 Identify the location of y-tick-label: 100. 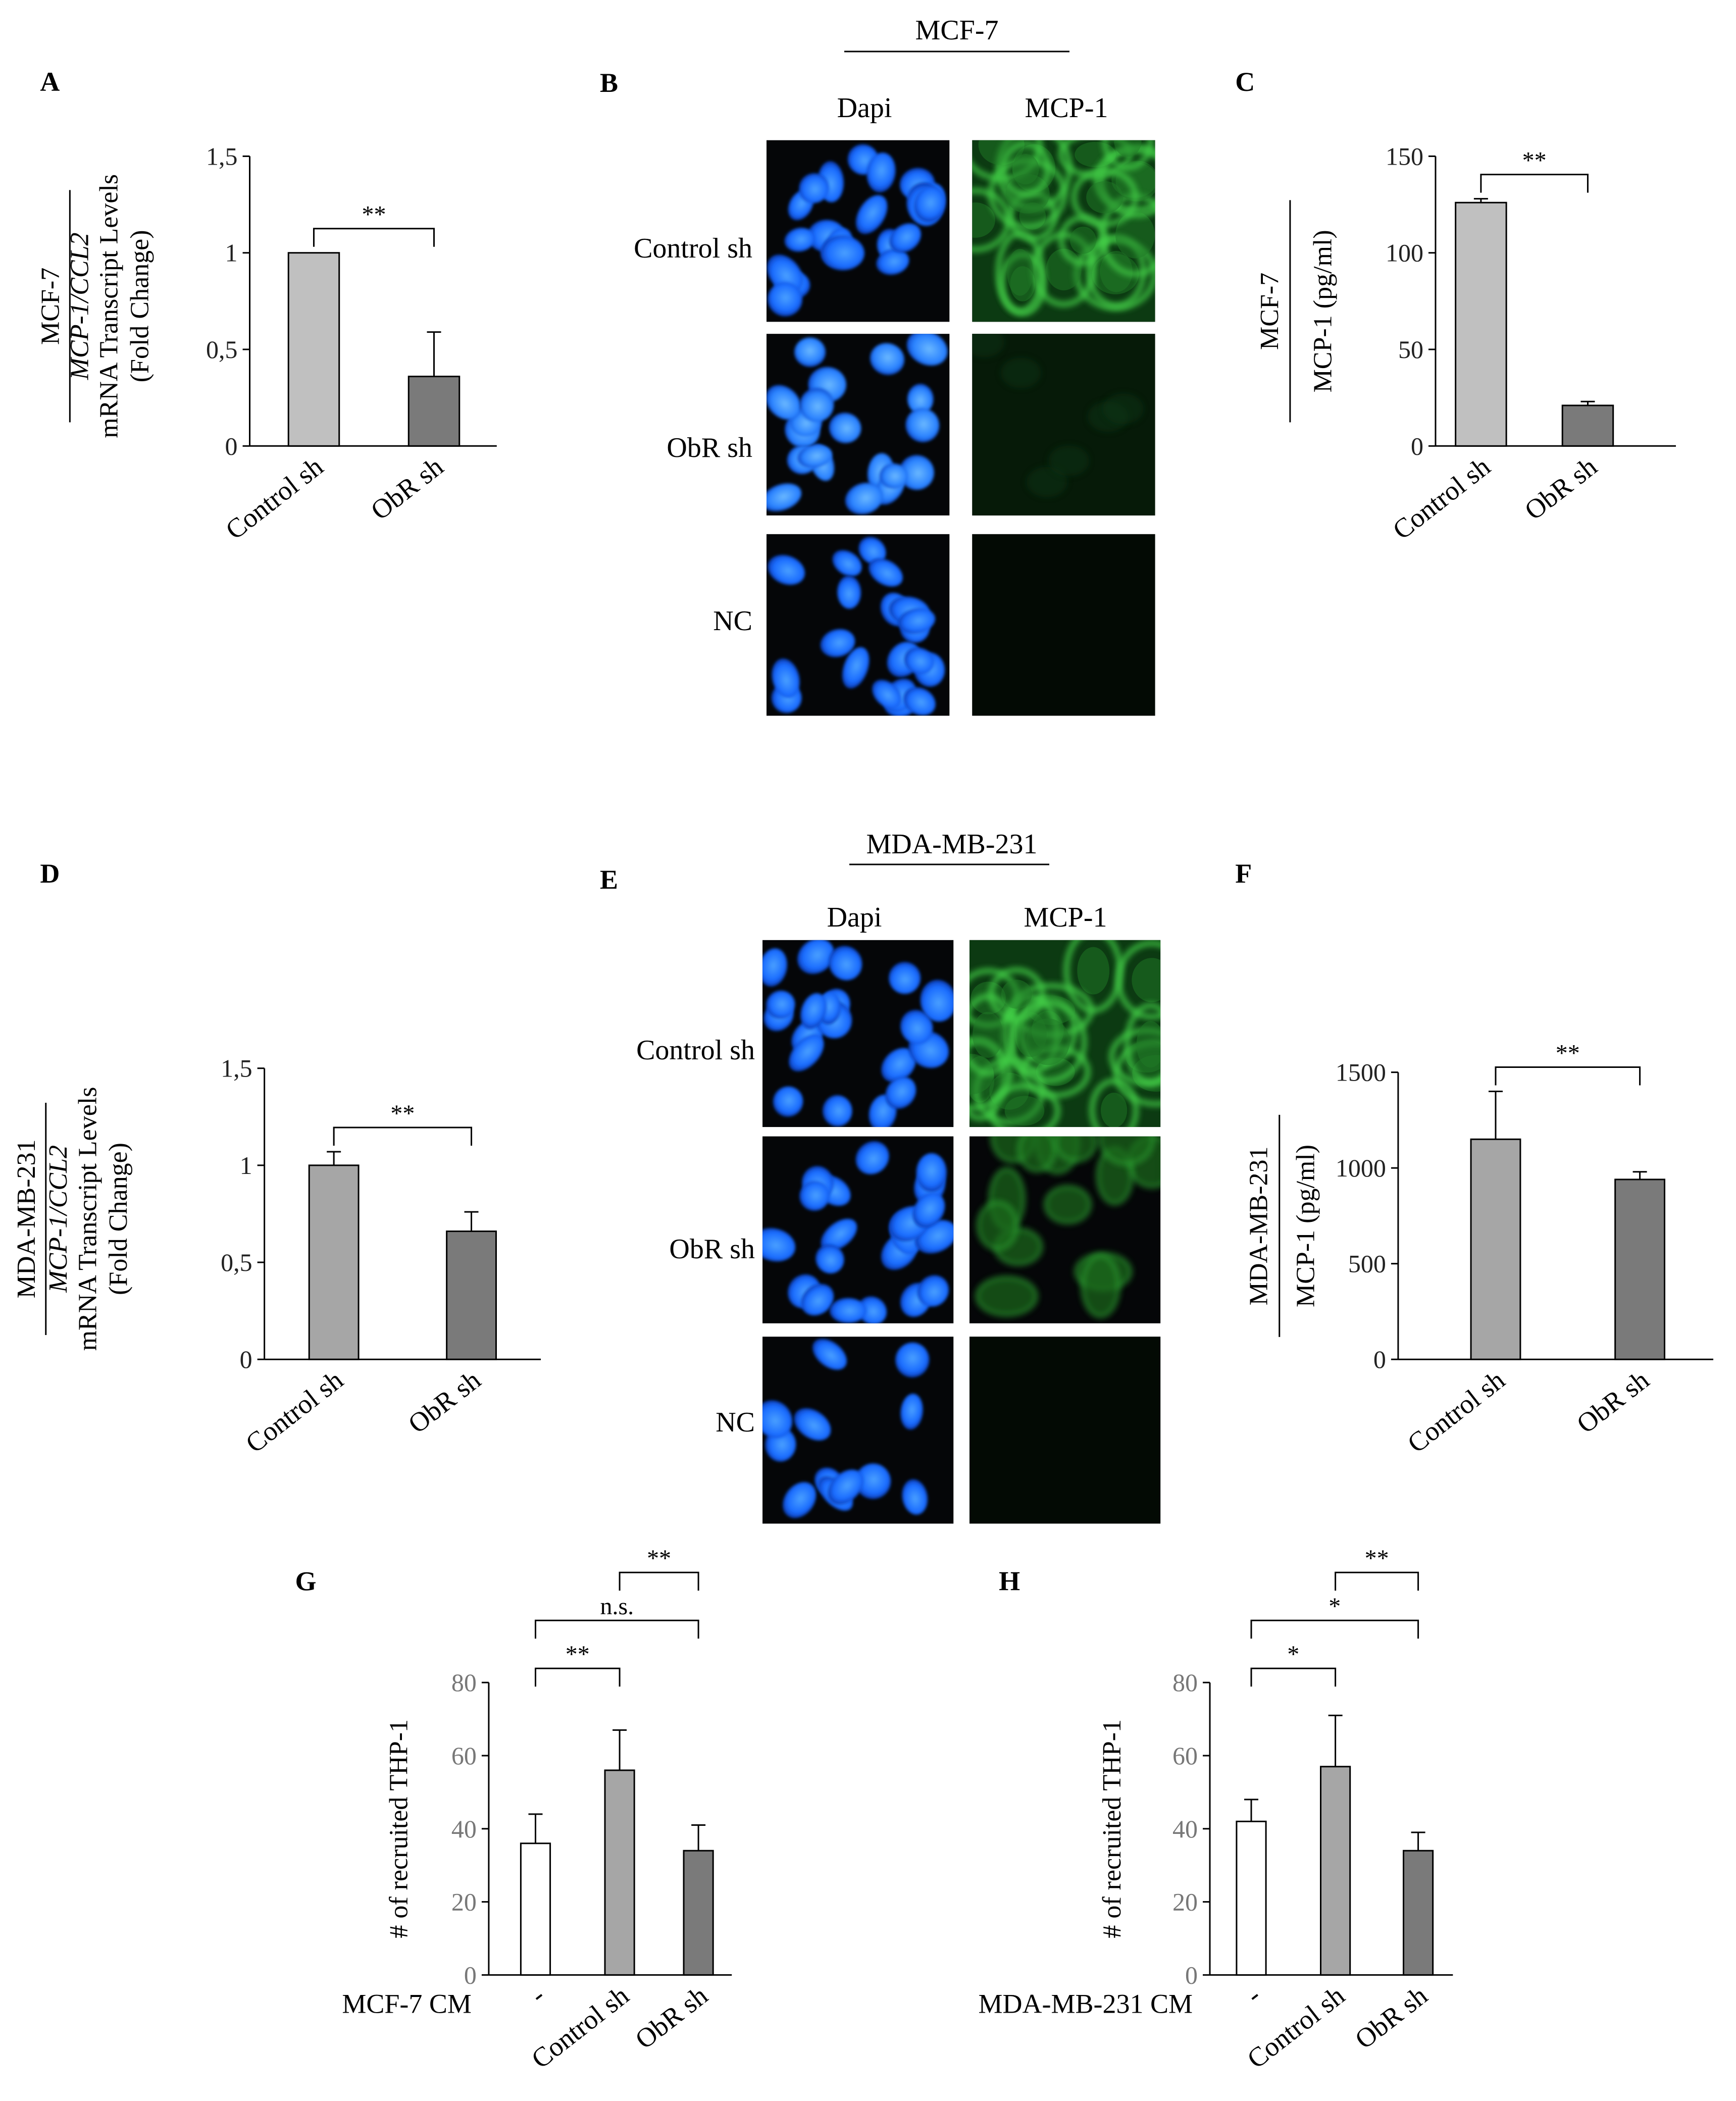
(1404, 253).